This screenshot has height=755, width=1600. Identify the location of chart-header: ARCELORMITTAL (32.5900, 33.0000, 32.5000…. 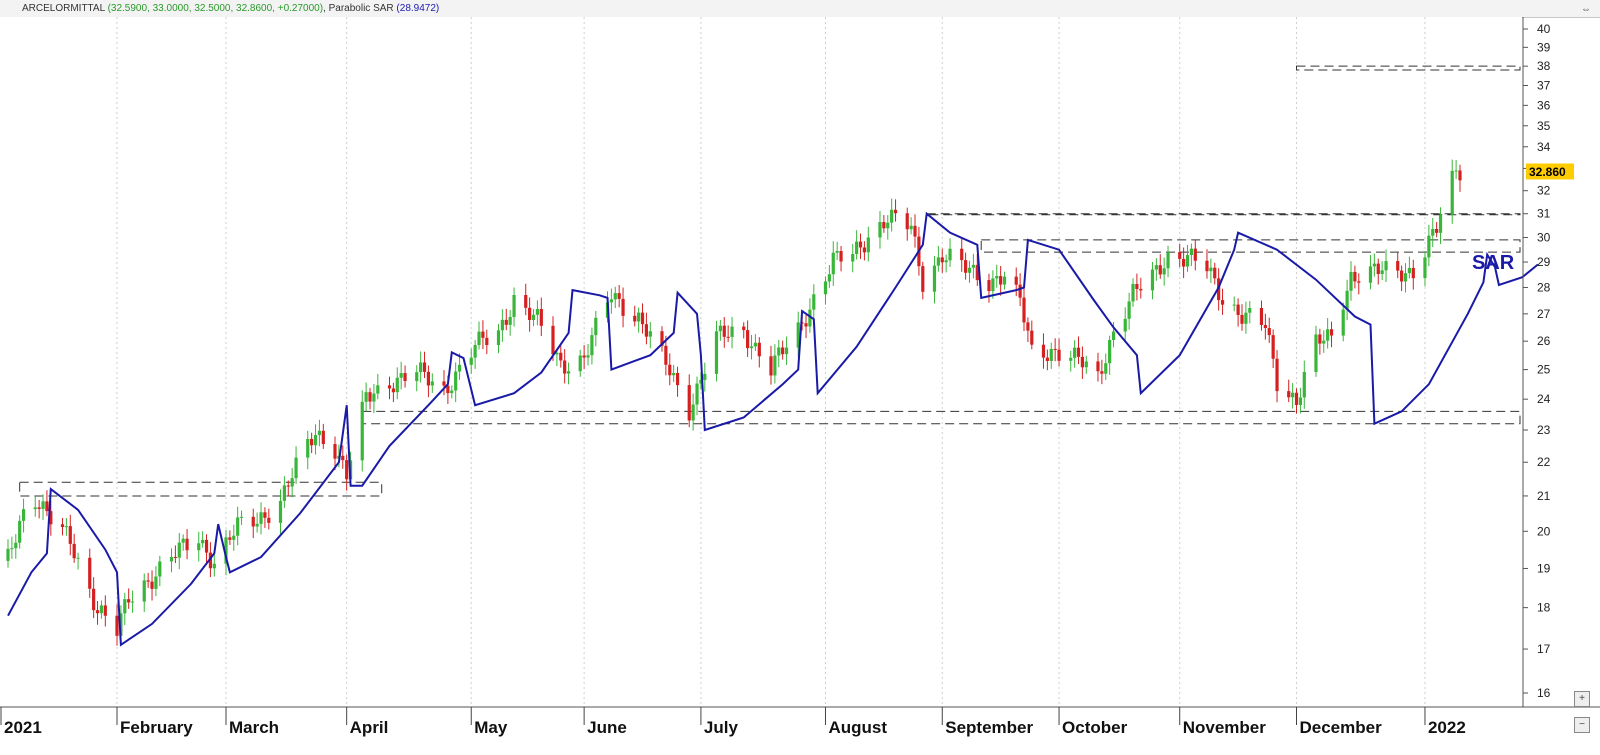
(800, 9).